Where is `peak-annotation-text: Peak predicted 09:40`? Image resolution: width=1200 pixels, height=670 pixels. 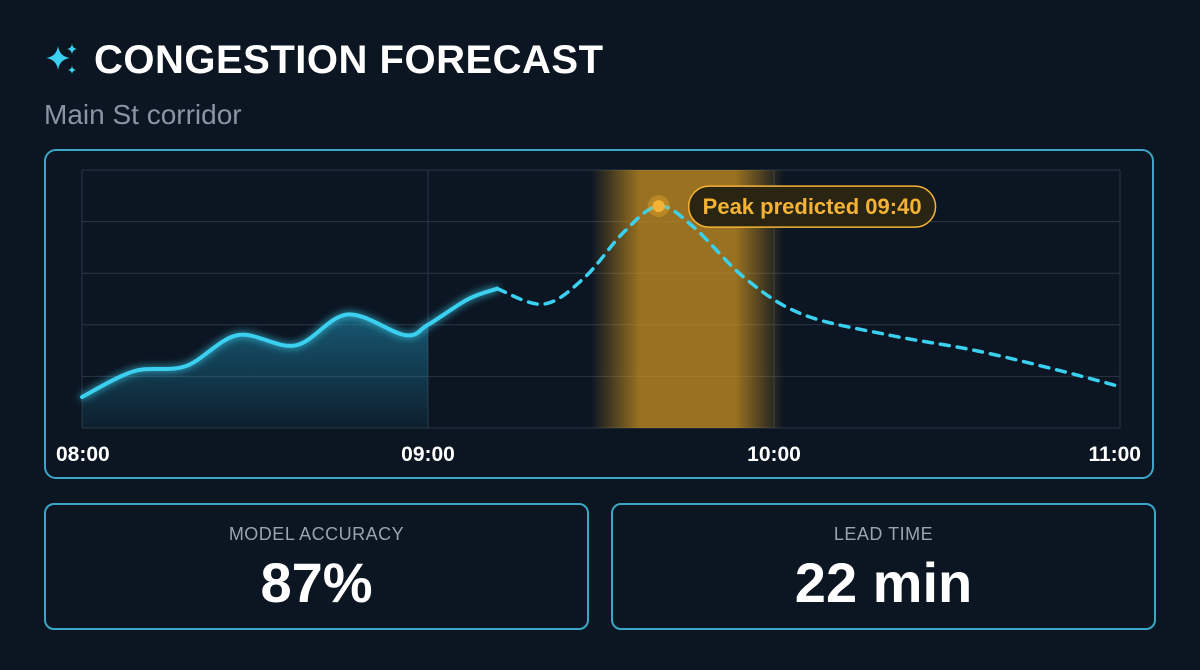
peak-annotation-text: Peak predicted 09:40 is located at coordinates (812, 206).